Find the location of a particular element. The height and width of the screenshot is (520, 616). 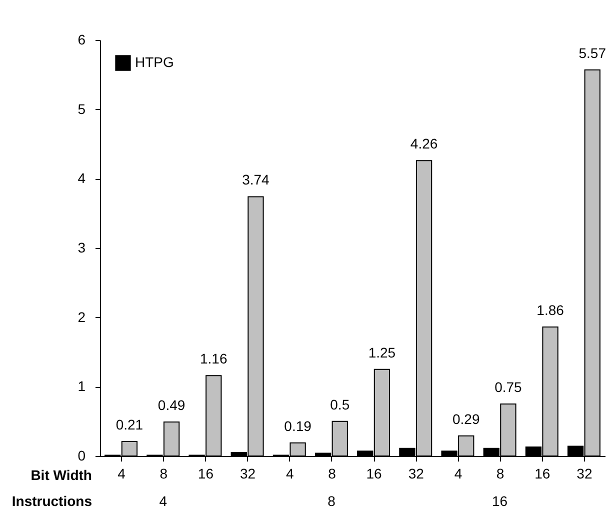

y-tick-label: 2 is located at coordinates (82, 316).